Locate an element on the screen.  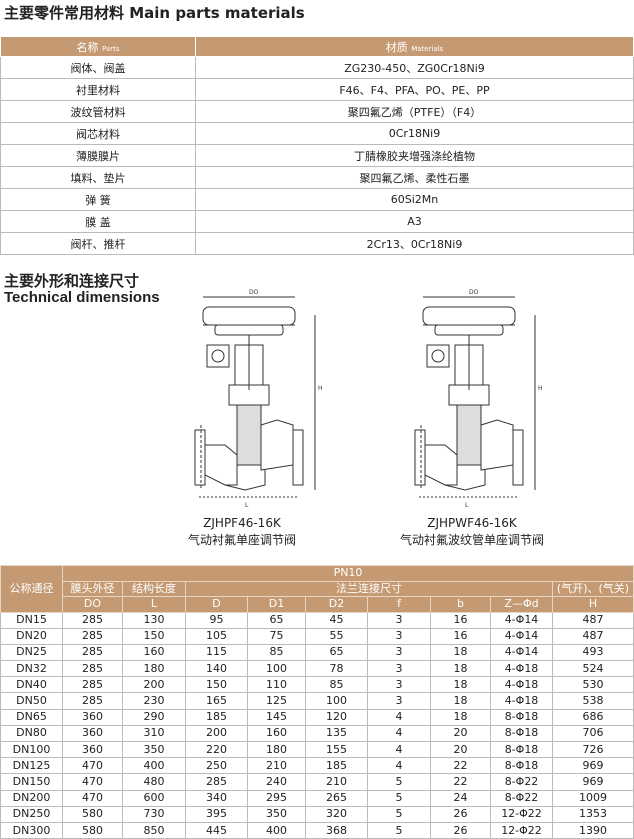
materials-cell: ZG230-450、ZG0Cr18Ni9 is located at coordinates (414, 67).